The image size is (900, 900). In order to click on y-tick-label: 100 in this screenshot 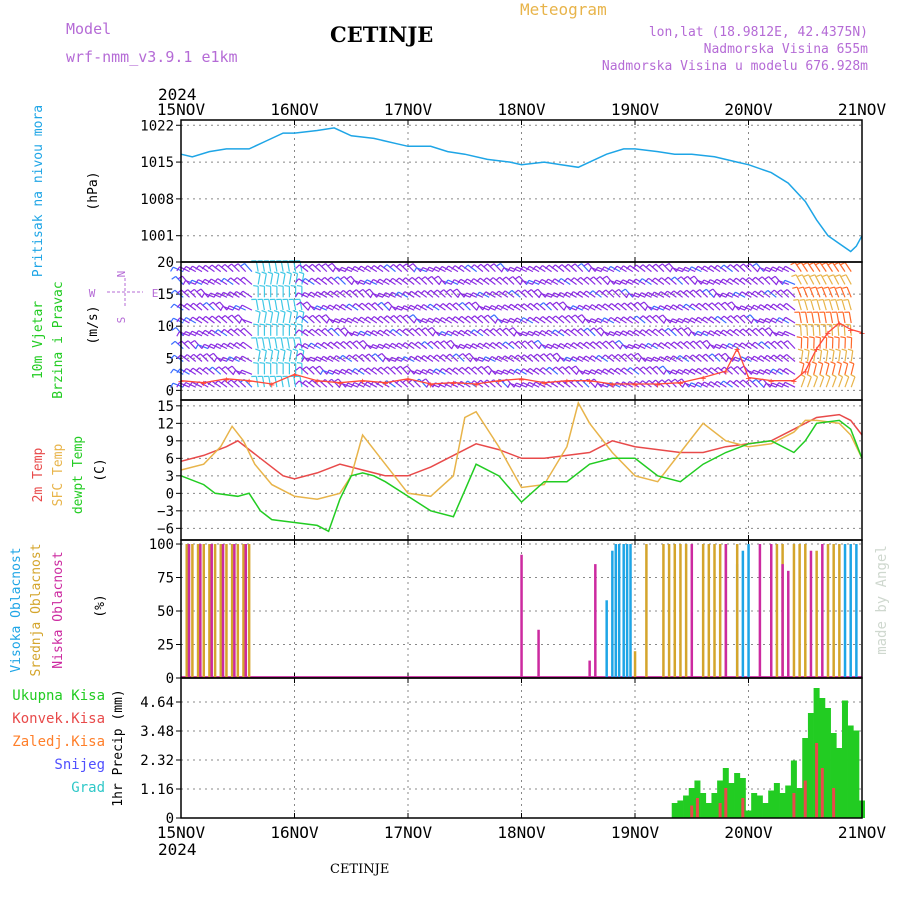, I will do `click(161, 545)`.